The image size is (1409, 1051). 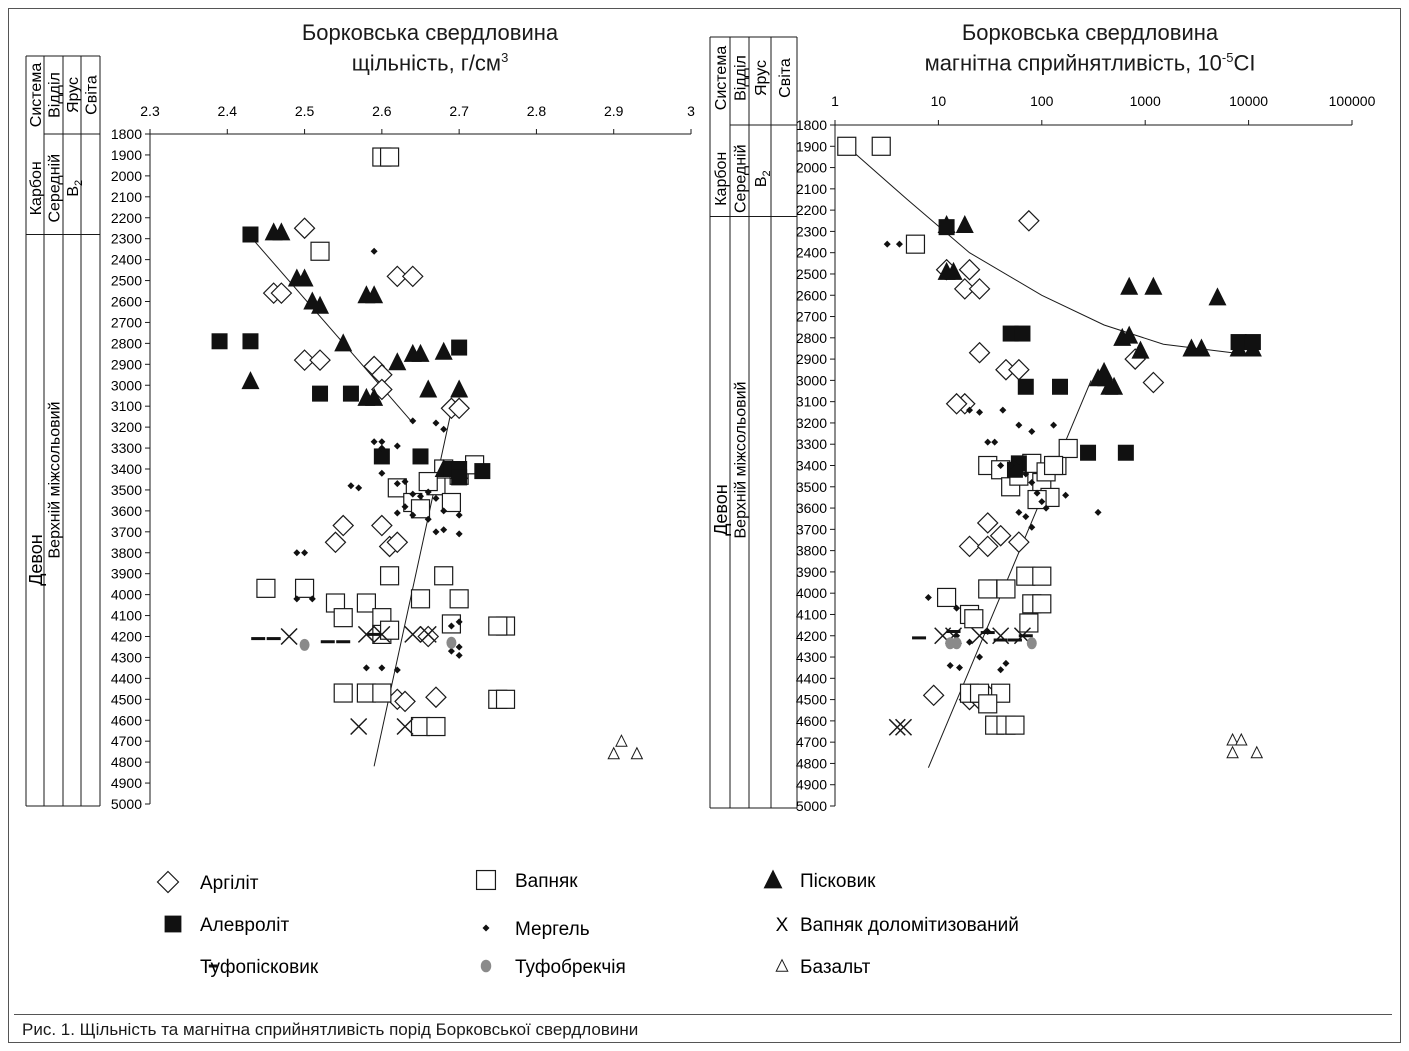 I want to click on left-series-filled-square, so click(x=351, y=356).